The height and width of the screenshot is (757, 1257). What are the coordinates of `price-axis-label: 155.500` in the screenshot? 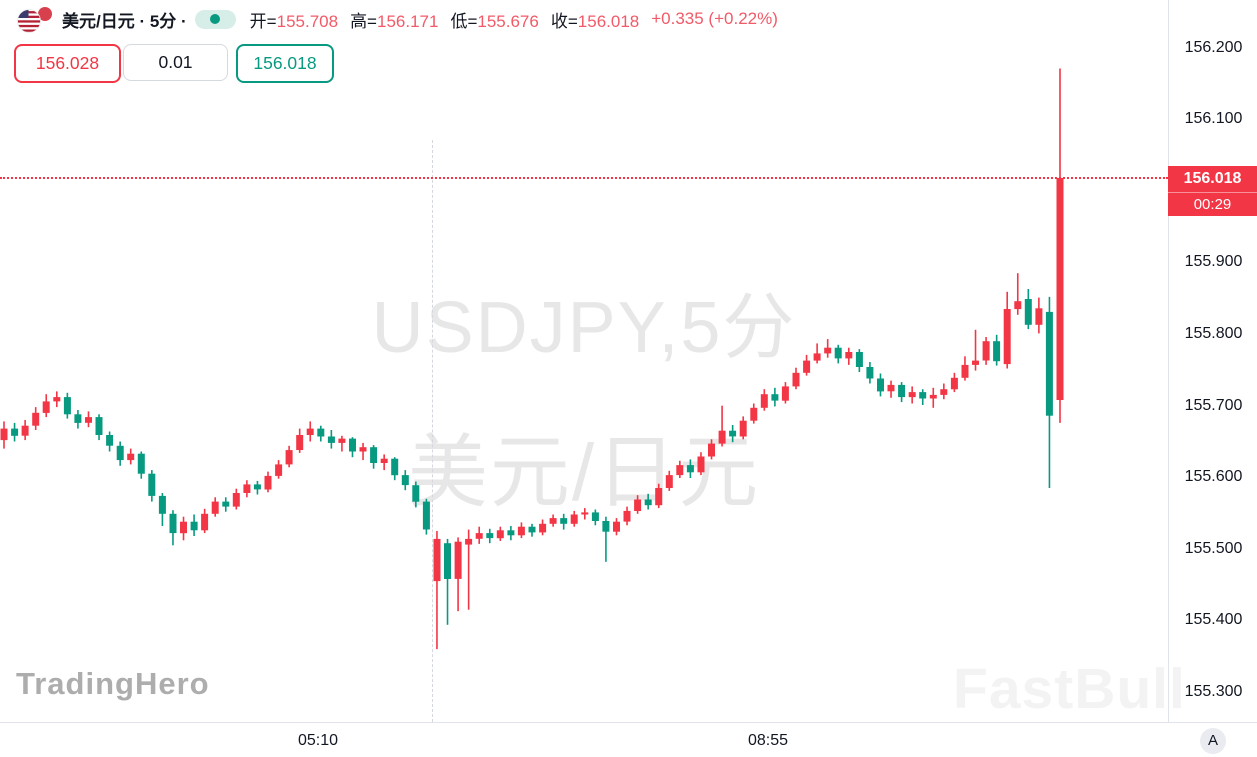 It's located at (1213, 548).